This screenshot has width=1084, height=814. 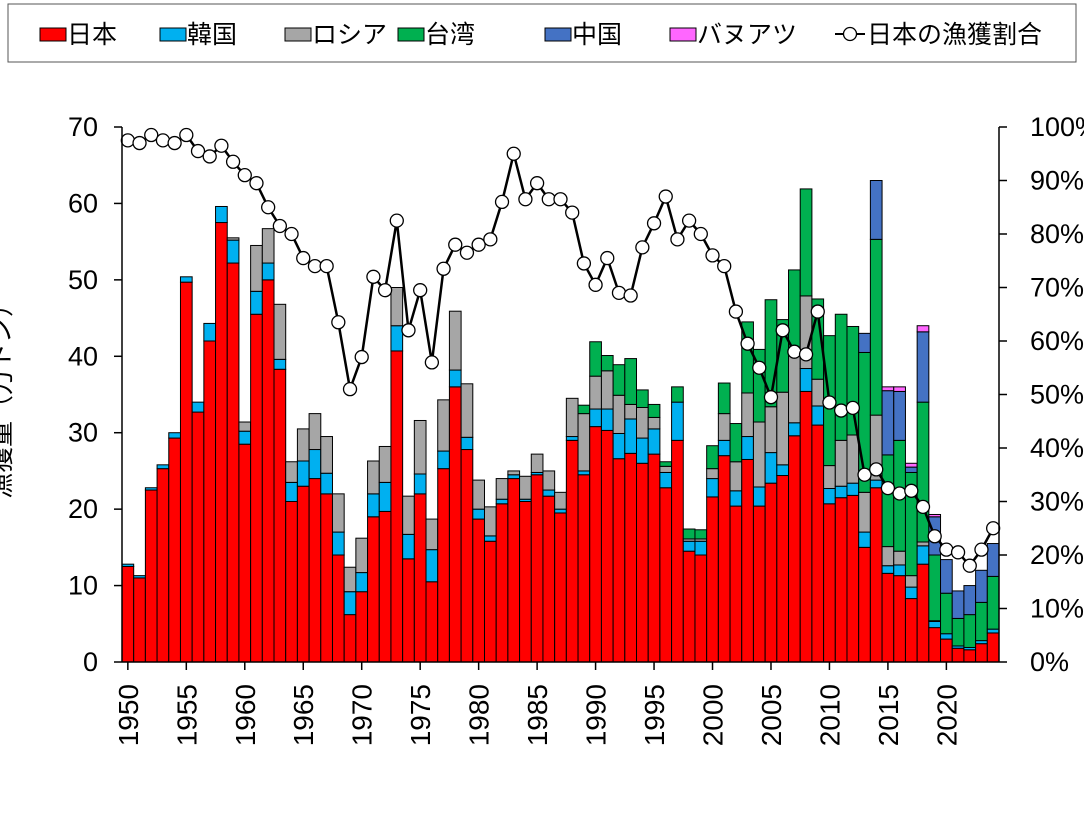 What do you see at coordinates (349, 35) in the screenshot?
I see `legend-label: ロシア` at bounding box center [349, 35].